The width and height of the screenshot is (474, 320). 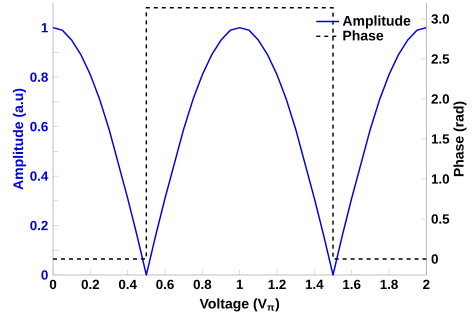 I want to click on y-tick-label: 0.6, so click(x=39, y=127).